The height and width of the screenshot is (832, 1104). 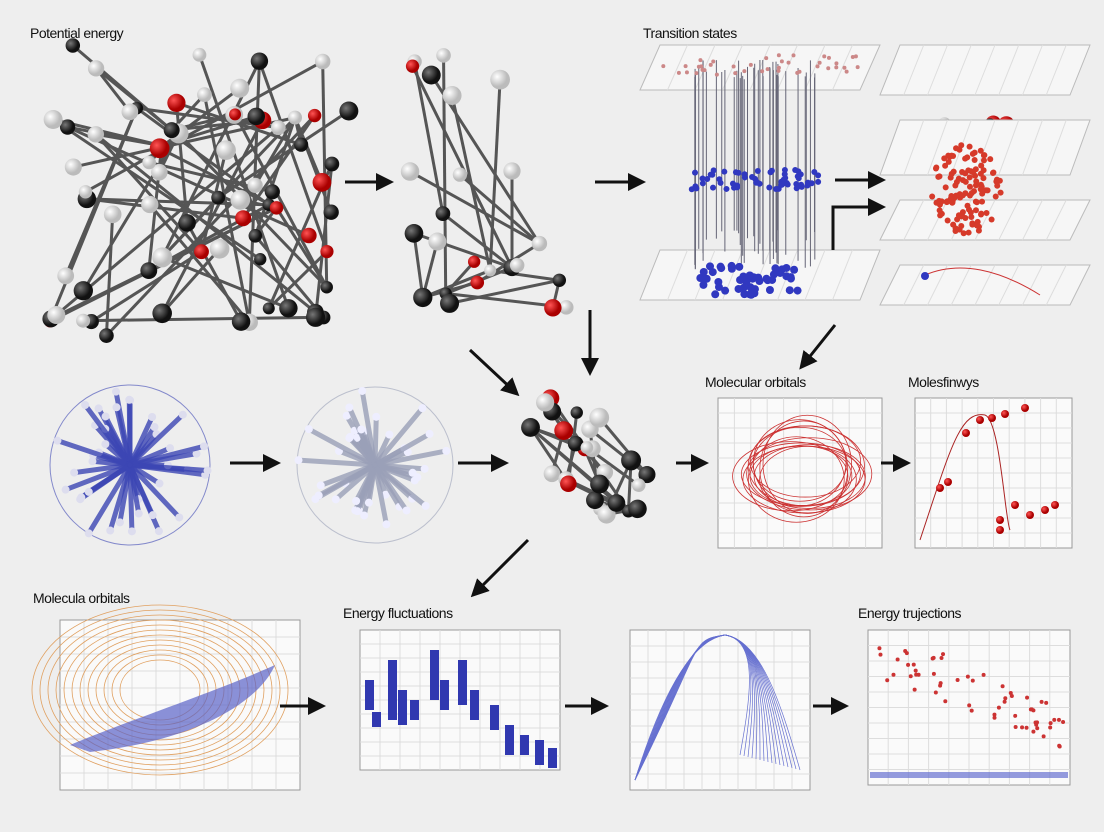 I want to click on label: Molecula orbitals, so click(x=81, y=598).